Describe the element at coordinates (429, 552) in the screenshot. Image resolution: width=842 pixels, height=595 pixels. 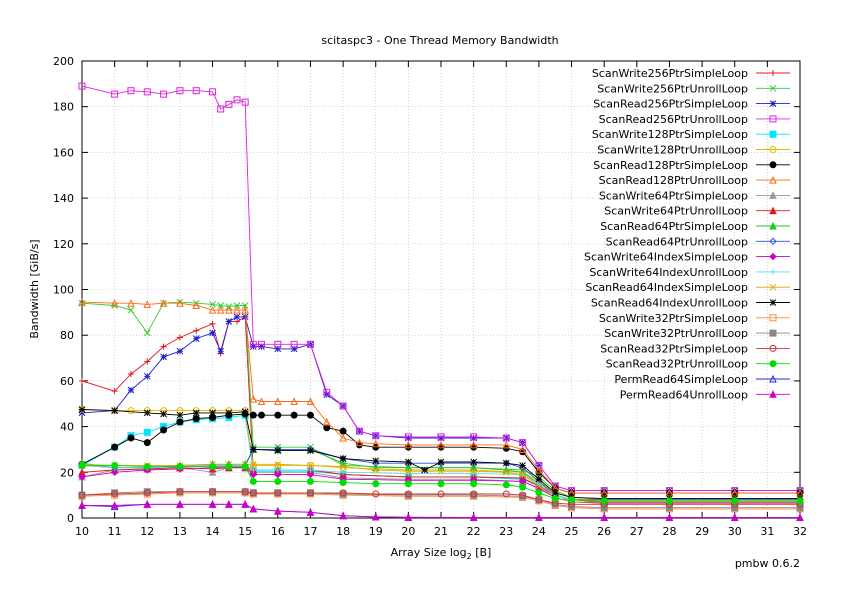
I see `x-axis-label-main: Array Size log` at that location.